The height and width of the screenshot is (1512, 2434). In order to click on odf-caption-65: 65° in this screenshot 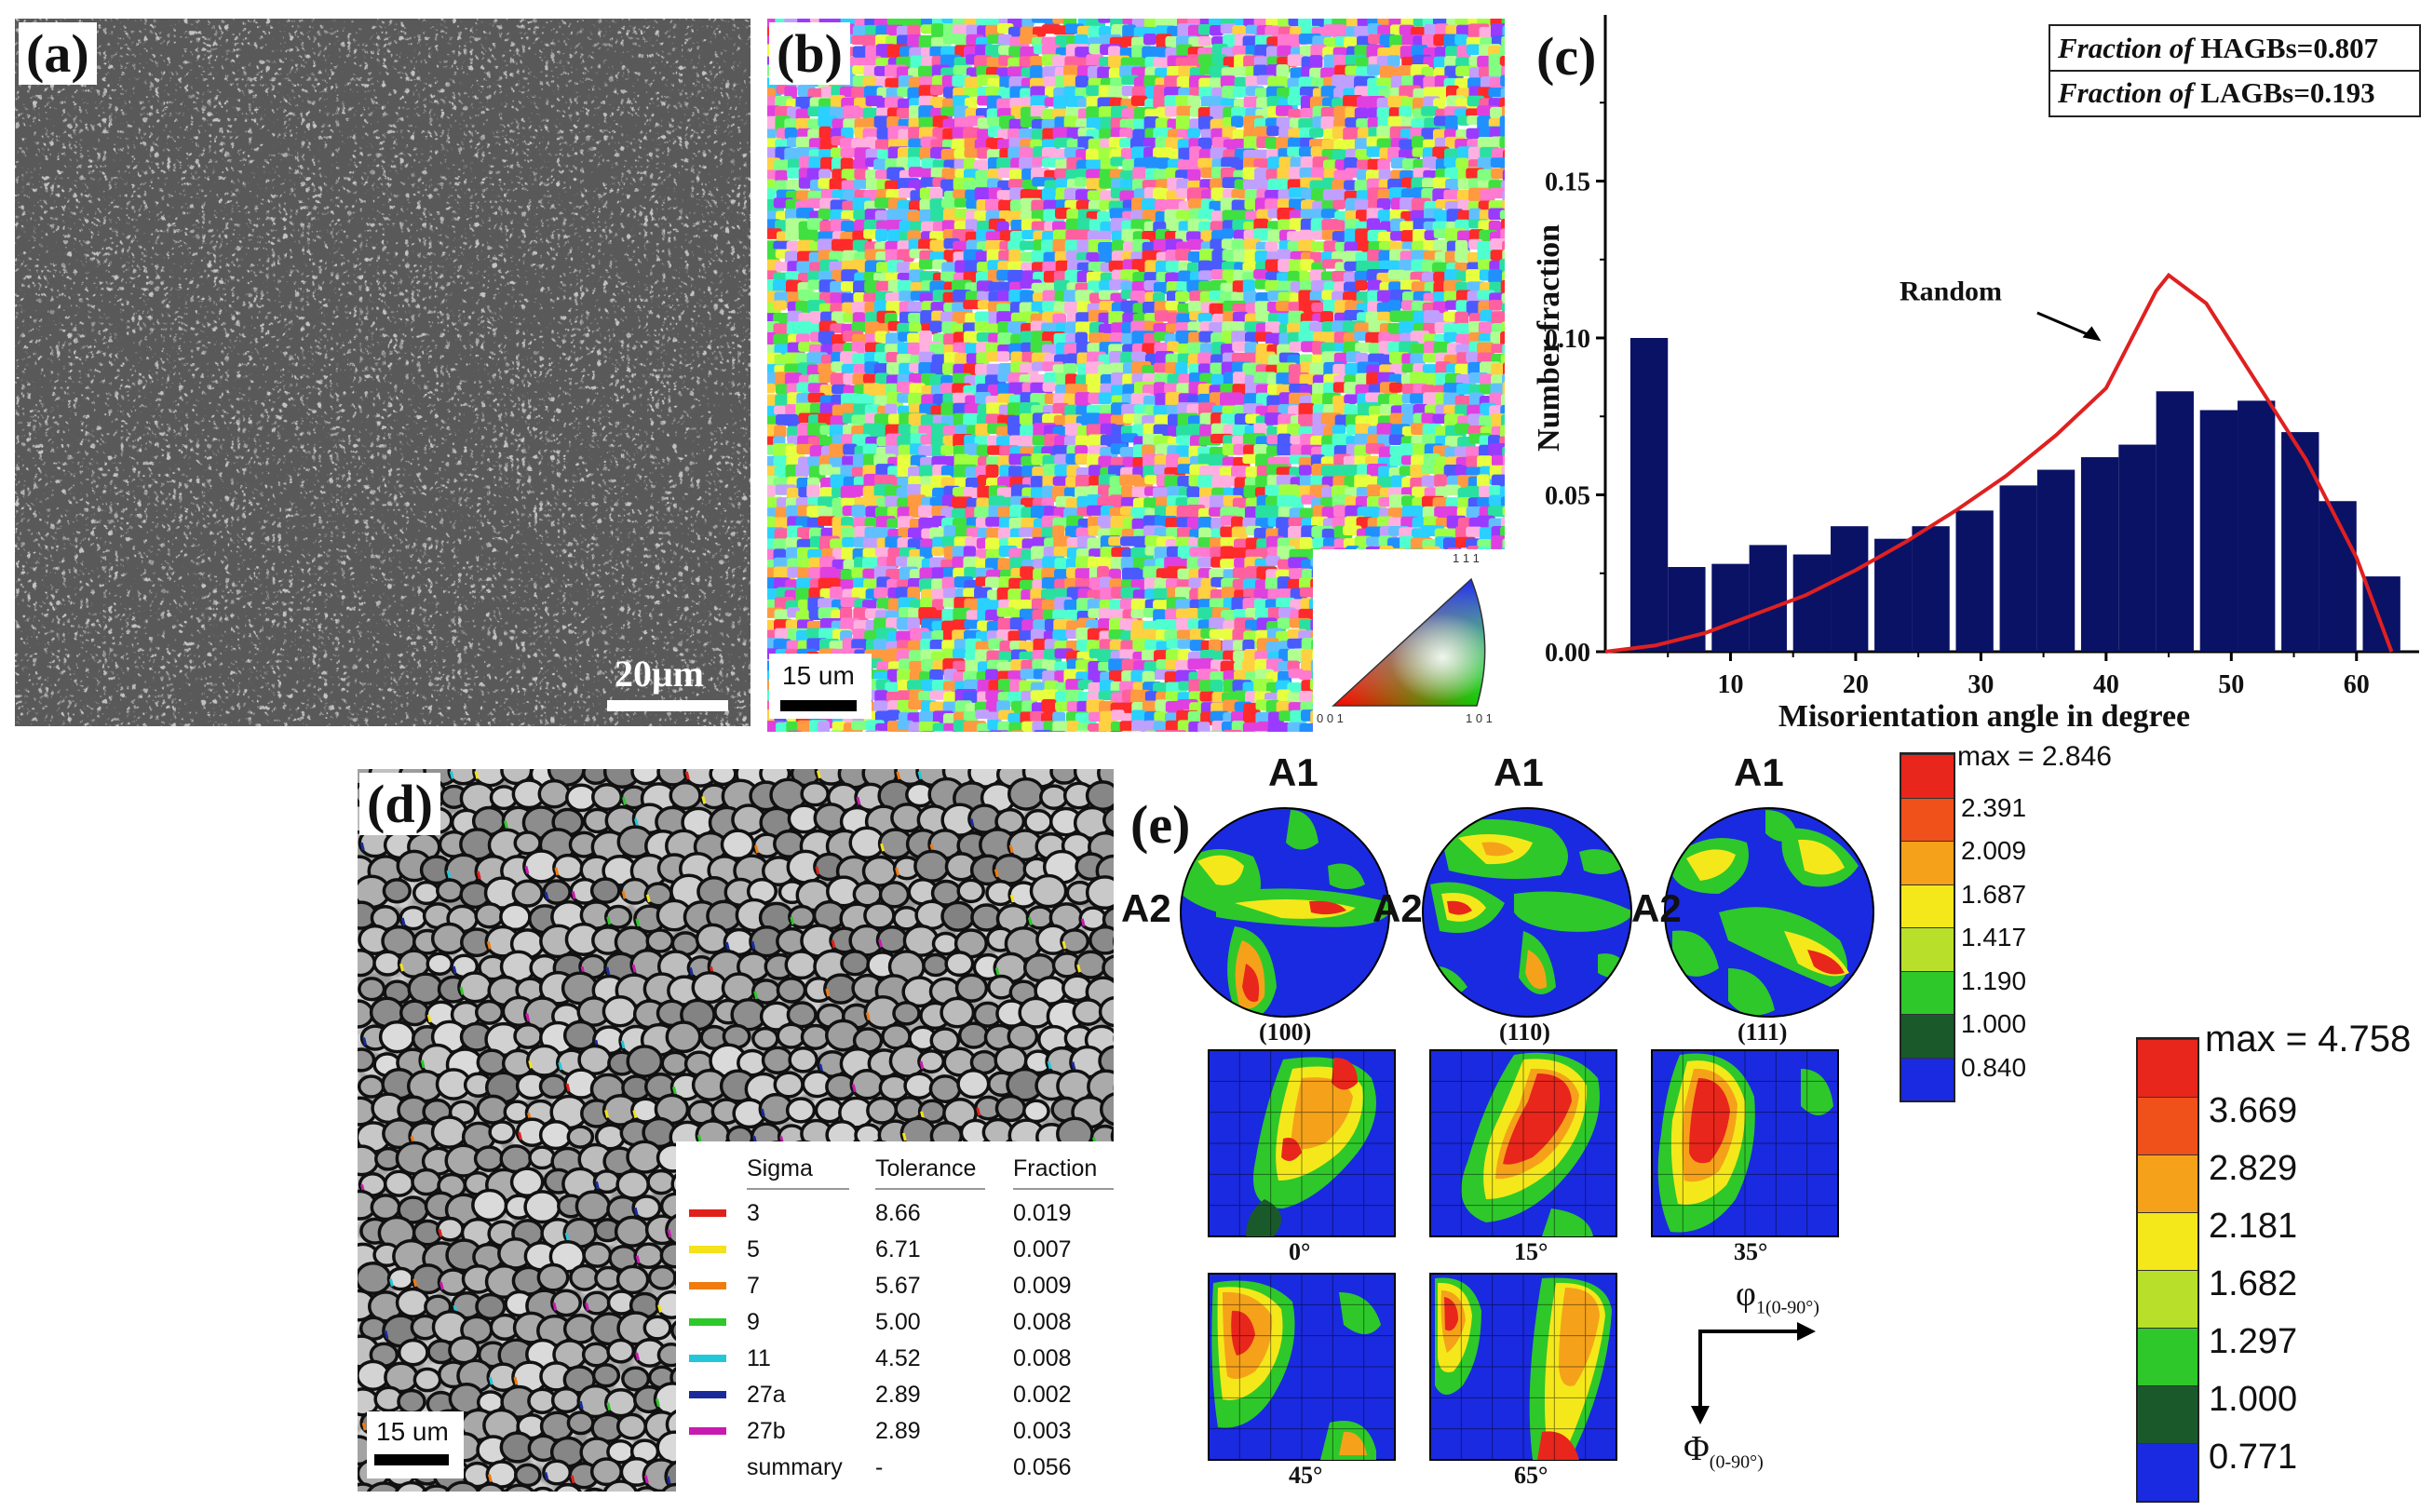, I will do `click(1531, 1476)`.